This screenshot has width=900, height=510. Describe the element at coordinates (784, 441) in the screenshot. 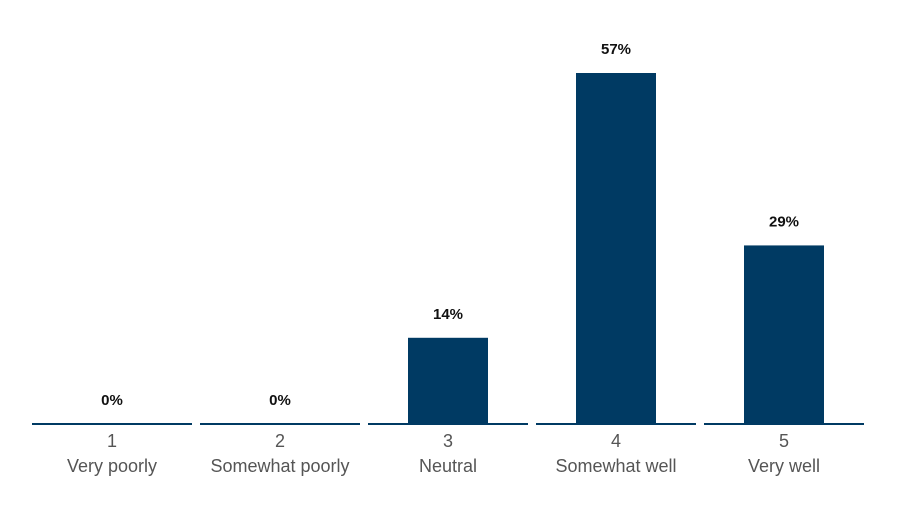

I see `x-tick-number: 5` at that location.